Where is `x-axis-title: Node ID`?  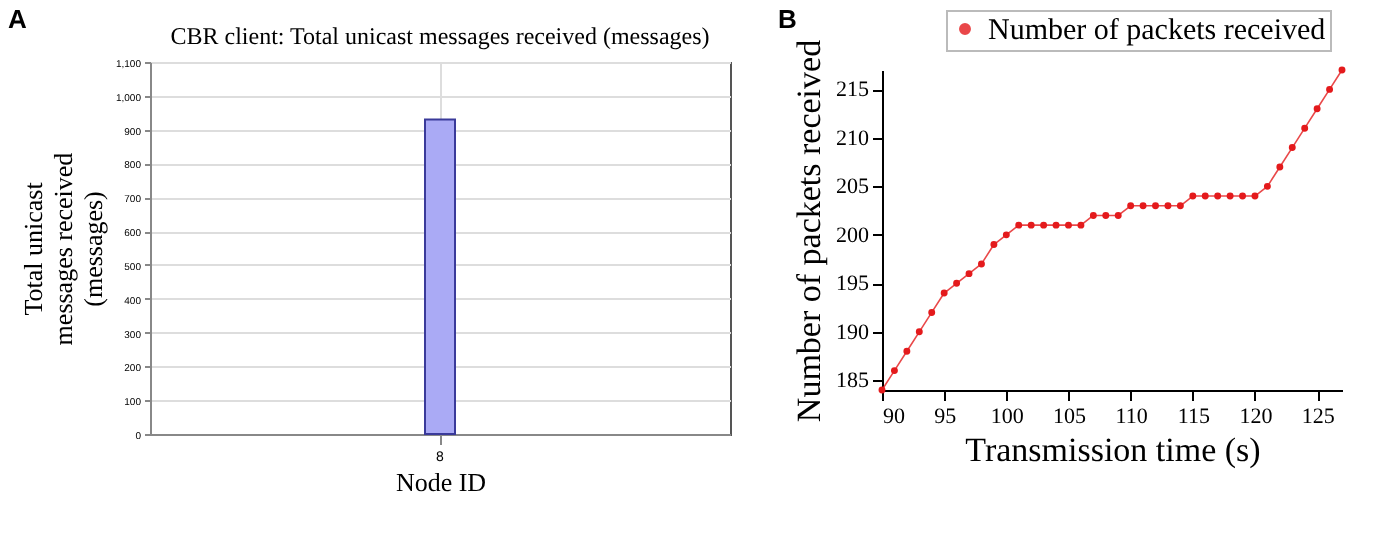 x-axis-title: Node ID is located at coordinates (441, 482).